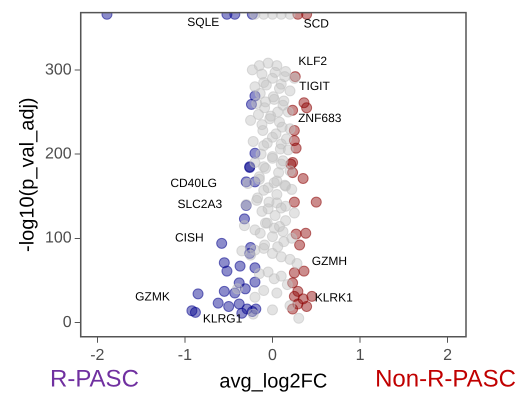  Describe the element at coordinates (317, 23) in the screenshot. I see `annotation: SCD` at that location.